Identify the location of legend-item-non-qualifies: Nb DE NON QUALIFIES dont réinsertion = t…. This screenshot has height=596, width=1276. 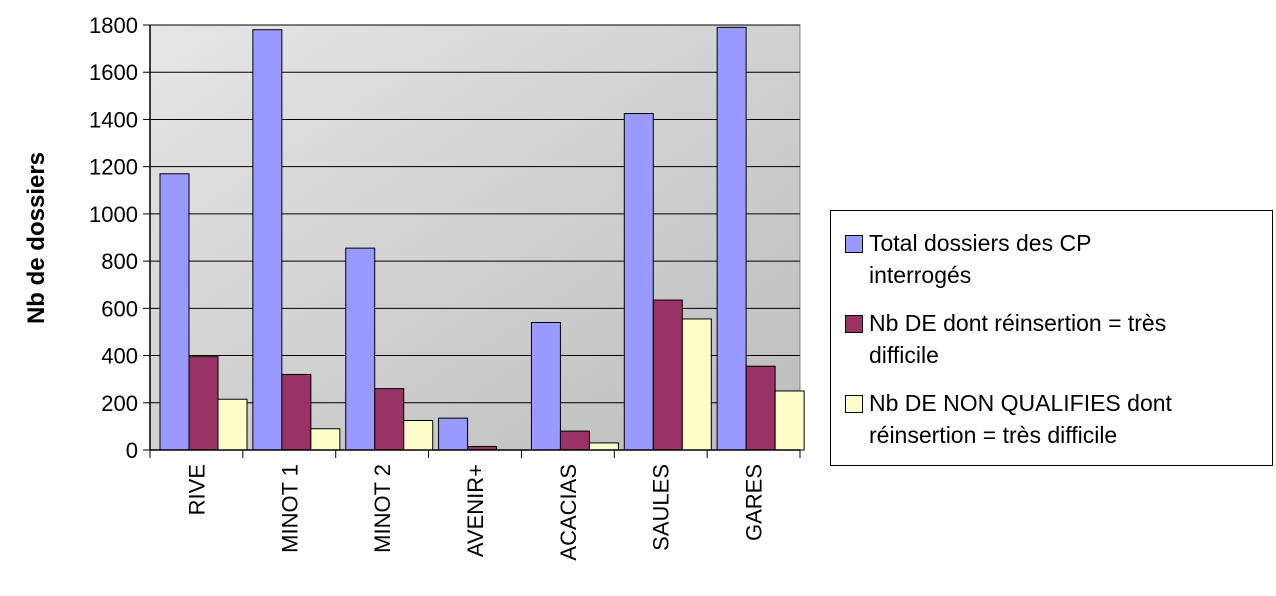
(1057, 419).